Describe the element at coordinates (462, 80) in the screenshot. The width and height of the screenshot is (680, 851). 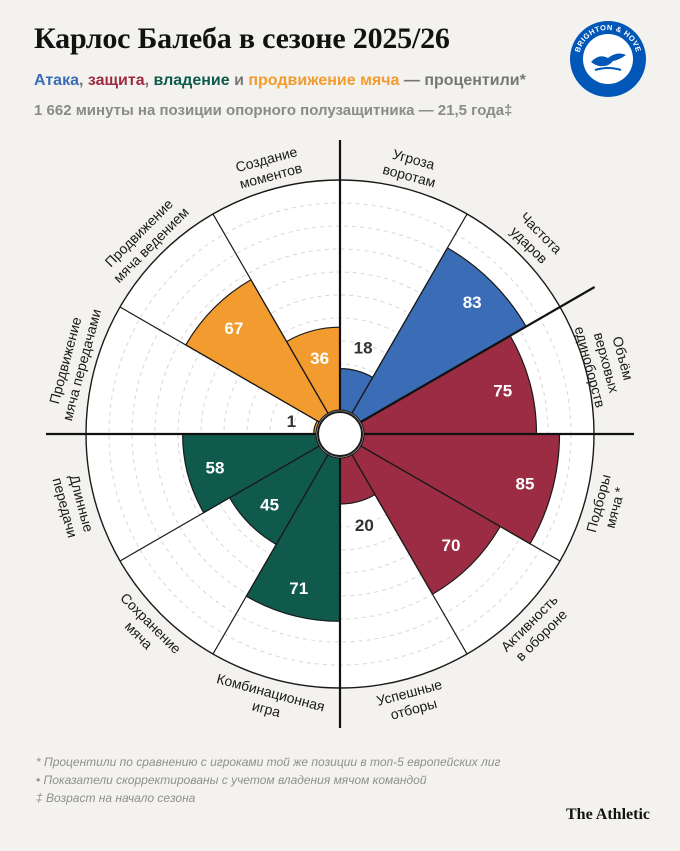
I see `legend-tail: — процентили*` at that location.